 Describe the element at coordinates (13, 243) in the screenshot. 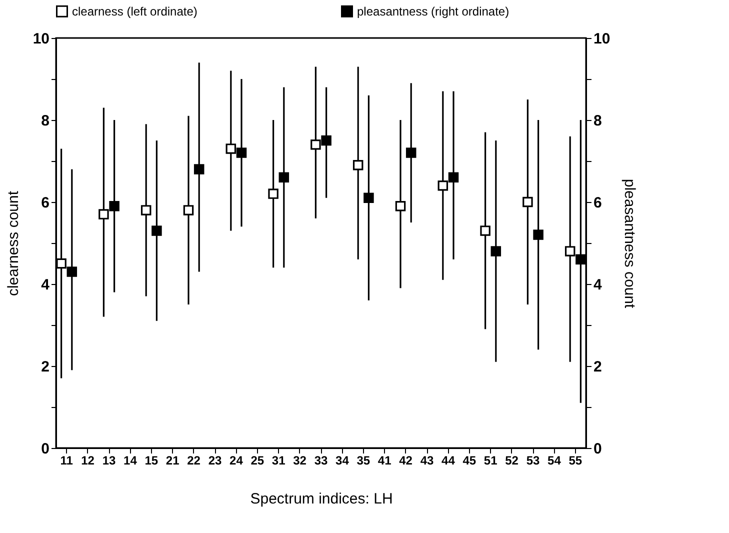

I see `y-axis-title: clearness count` at that location.